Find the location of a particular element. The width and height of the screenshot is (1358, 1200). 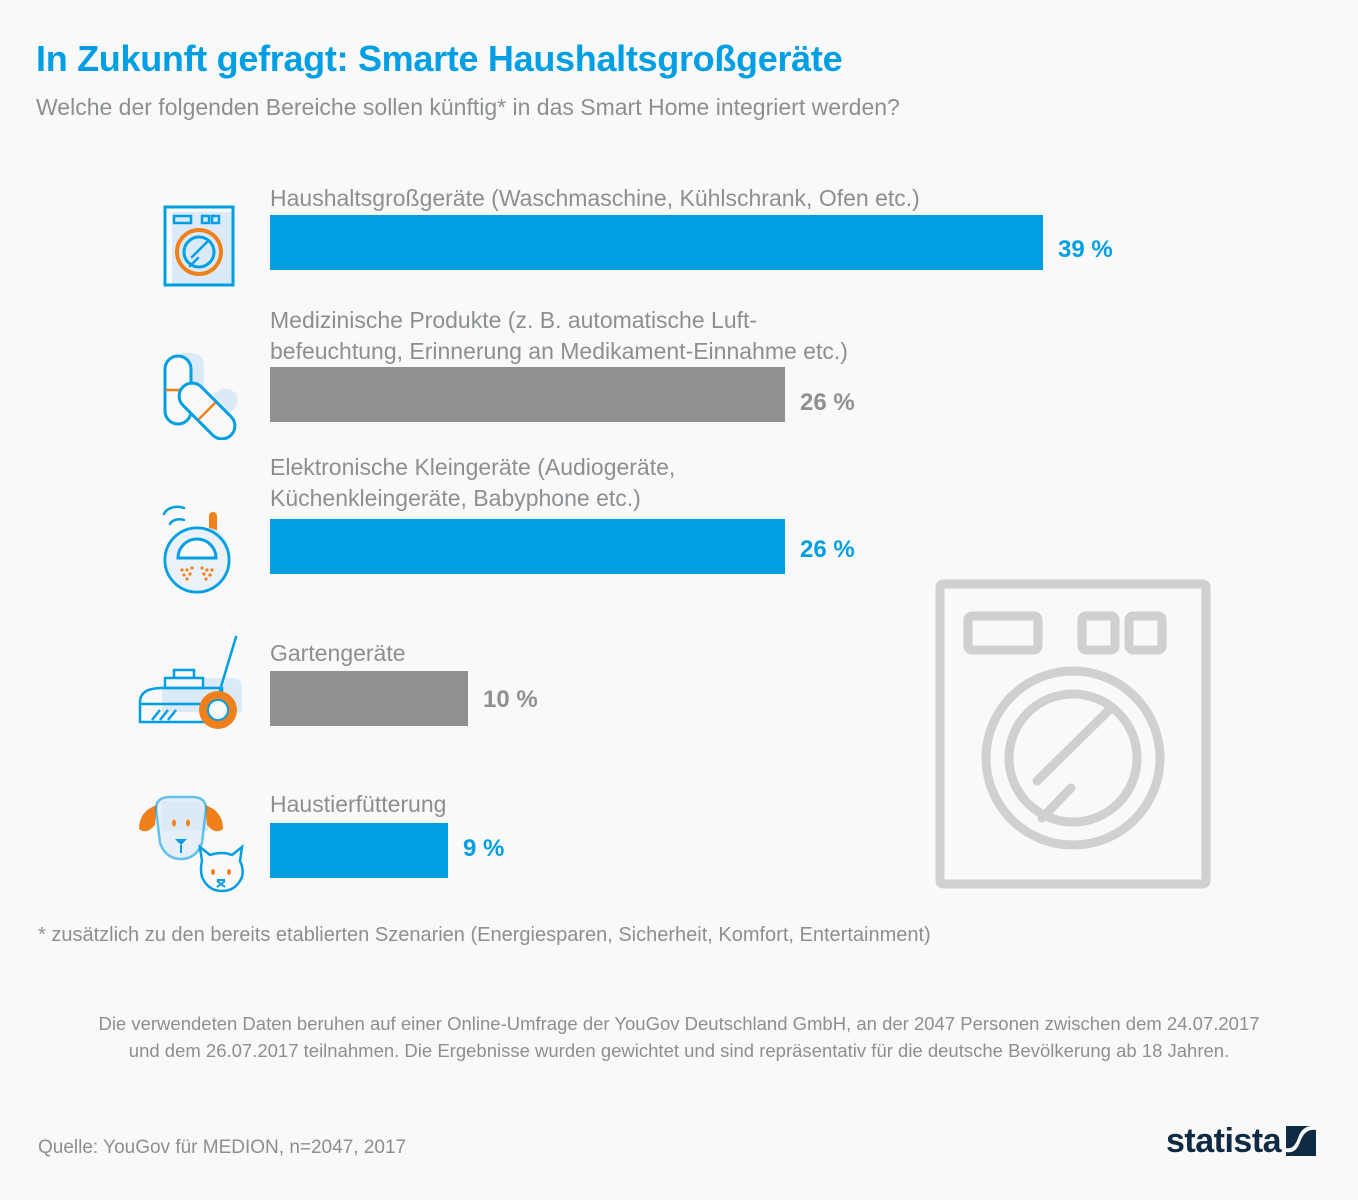

baby-monitor-icon is located at coordinates (196, 549).